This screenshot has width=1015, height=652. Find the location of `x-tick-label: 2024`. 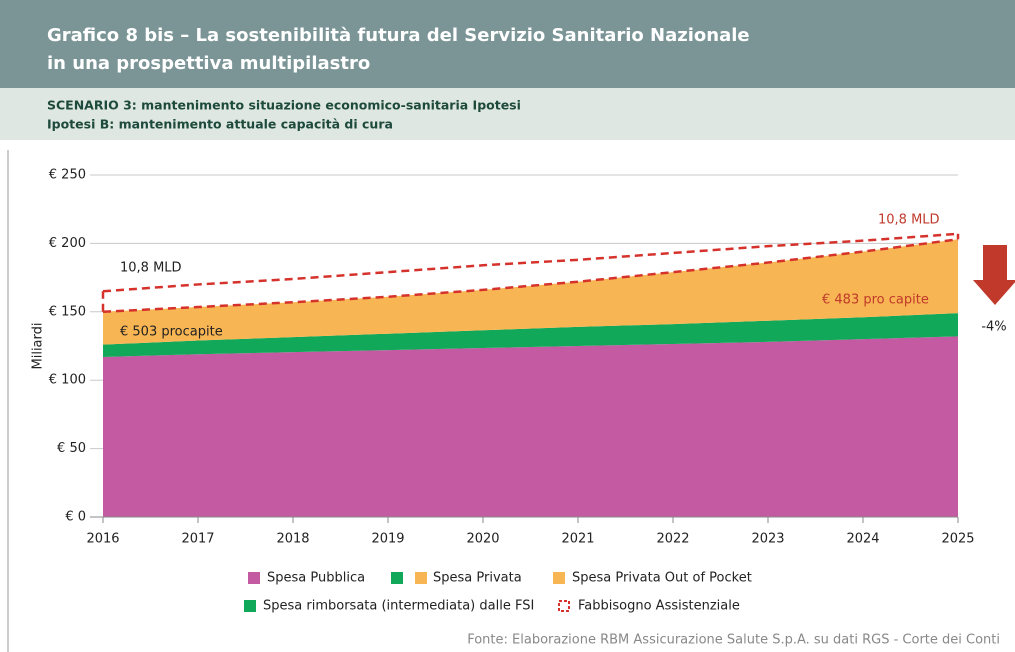

x-tick-label: 2024 is located at coordinates (862, 539).